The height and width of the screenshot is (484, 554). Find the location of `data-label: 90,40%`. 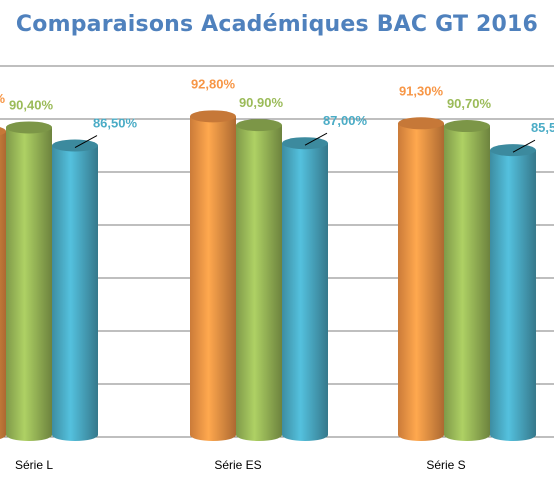

data-label: 90,40% is located at coordinates (31, 104).